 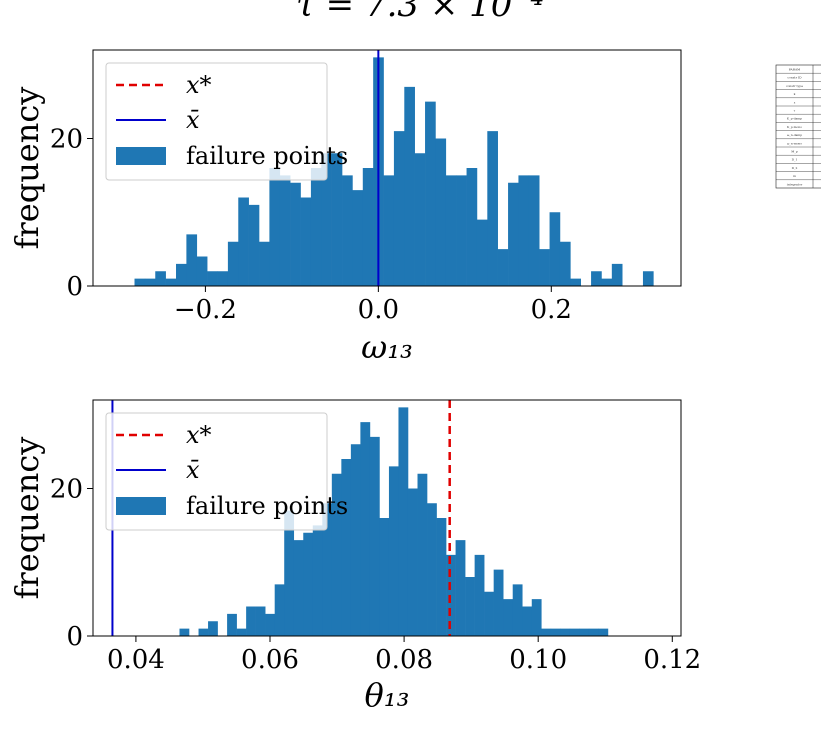 What do you see at coordinates (794, 86) in the screenshot?
I see `table-row-label: constr type` at bounding box center [794, 86].